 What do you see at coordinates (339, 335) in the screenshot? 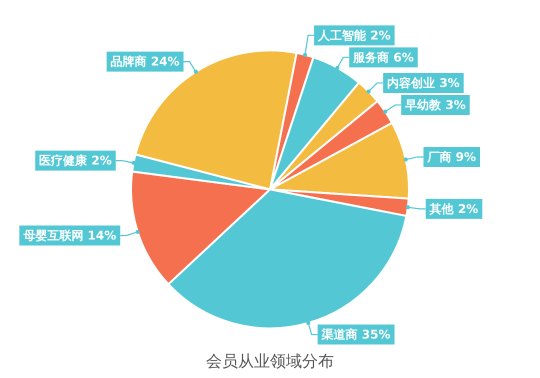
I see `slice-label: 渠道商` at bounding box center [339, 335].